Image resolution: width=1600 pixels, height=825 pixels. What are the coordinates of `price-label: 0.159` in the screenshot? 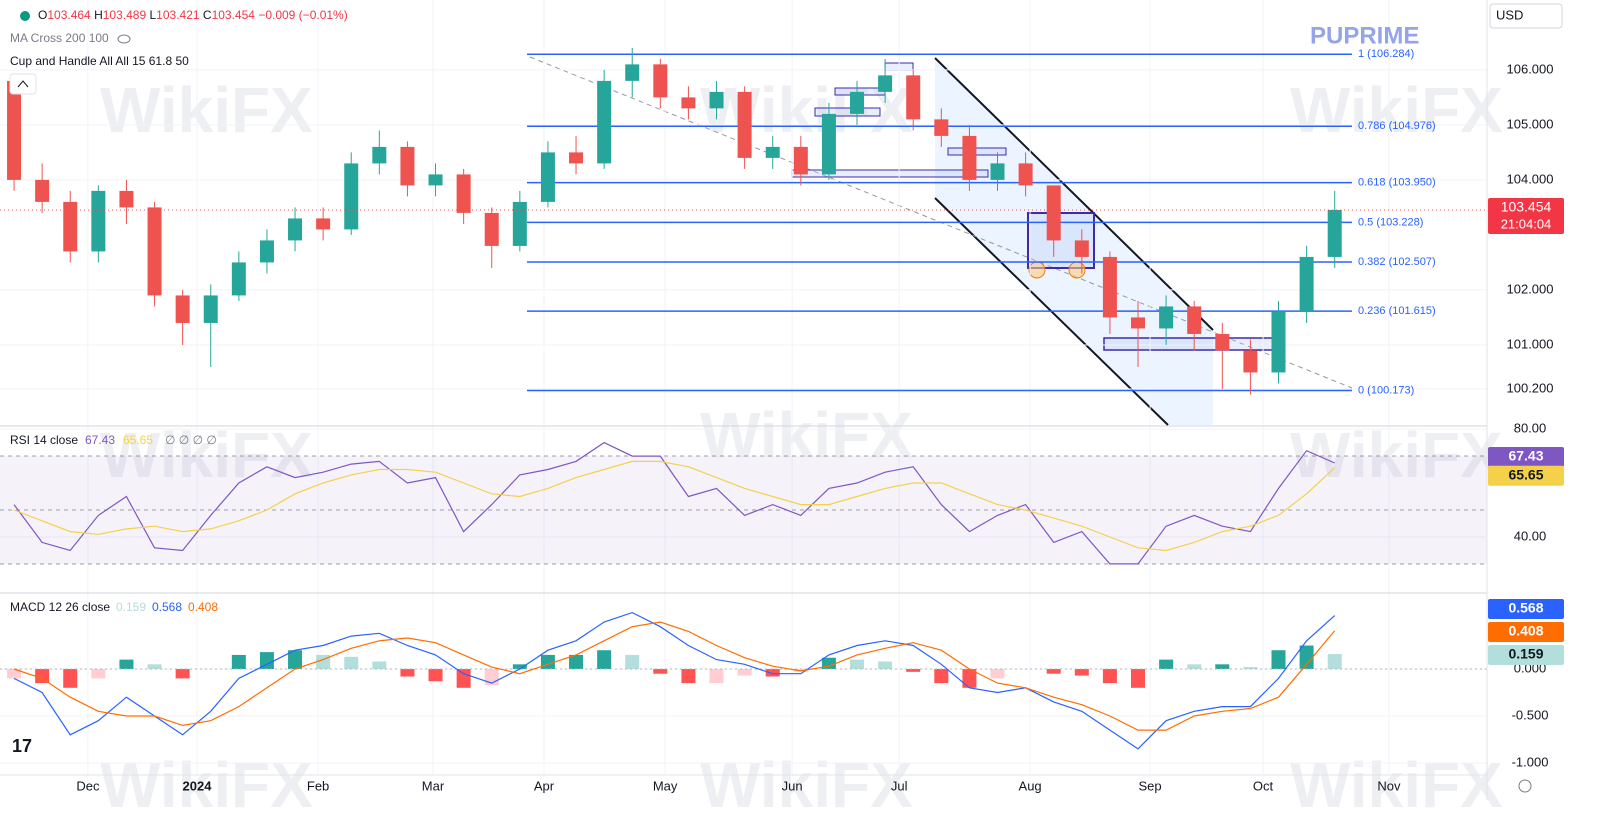 It's located at (1525, 654).